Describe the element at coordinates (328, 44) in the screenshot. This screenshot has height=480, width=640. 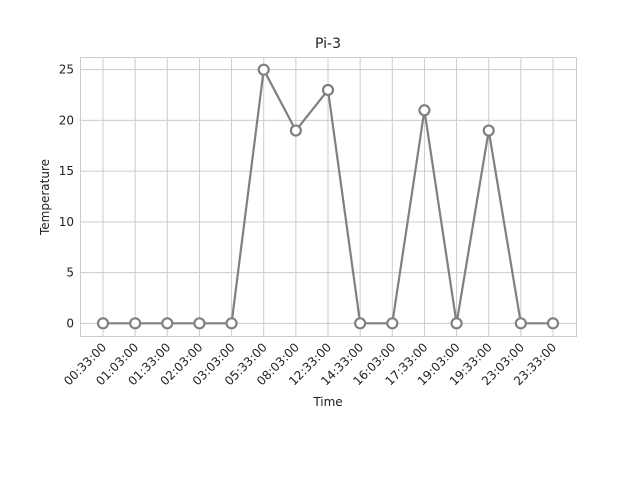
I see `chart-title: Pi-3` at that location.